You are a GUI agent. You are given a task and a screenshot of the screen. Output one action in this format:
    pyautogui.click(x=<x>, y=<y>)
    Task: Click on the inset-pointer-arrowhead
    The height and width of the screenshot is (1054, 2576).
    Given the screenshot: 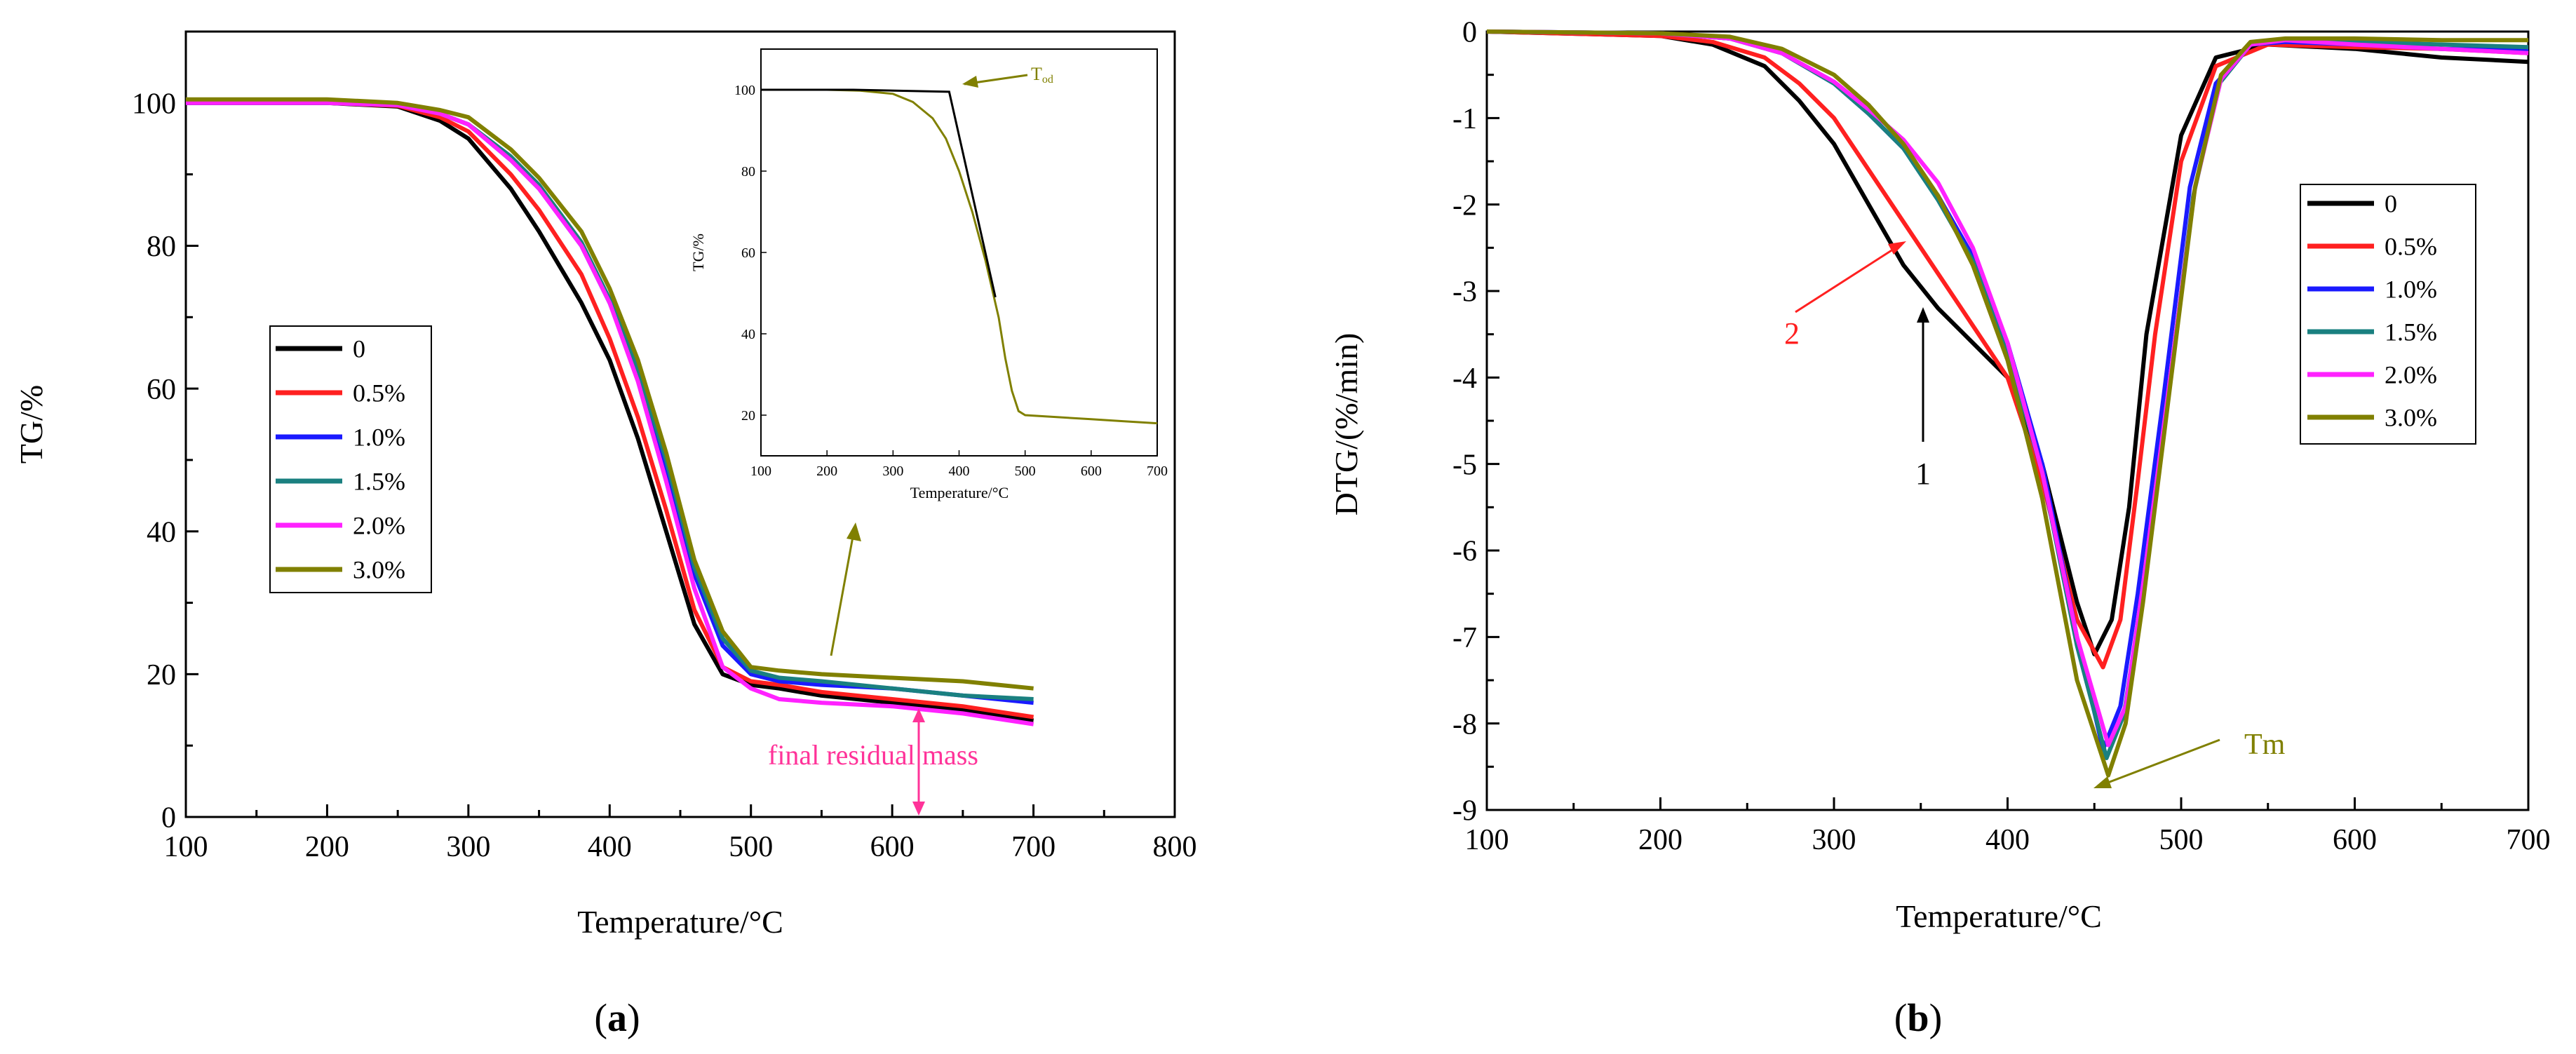 What is the action you would take?
    pyautogui.click(x=854, y=531)
    